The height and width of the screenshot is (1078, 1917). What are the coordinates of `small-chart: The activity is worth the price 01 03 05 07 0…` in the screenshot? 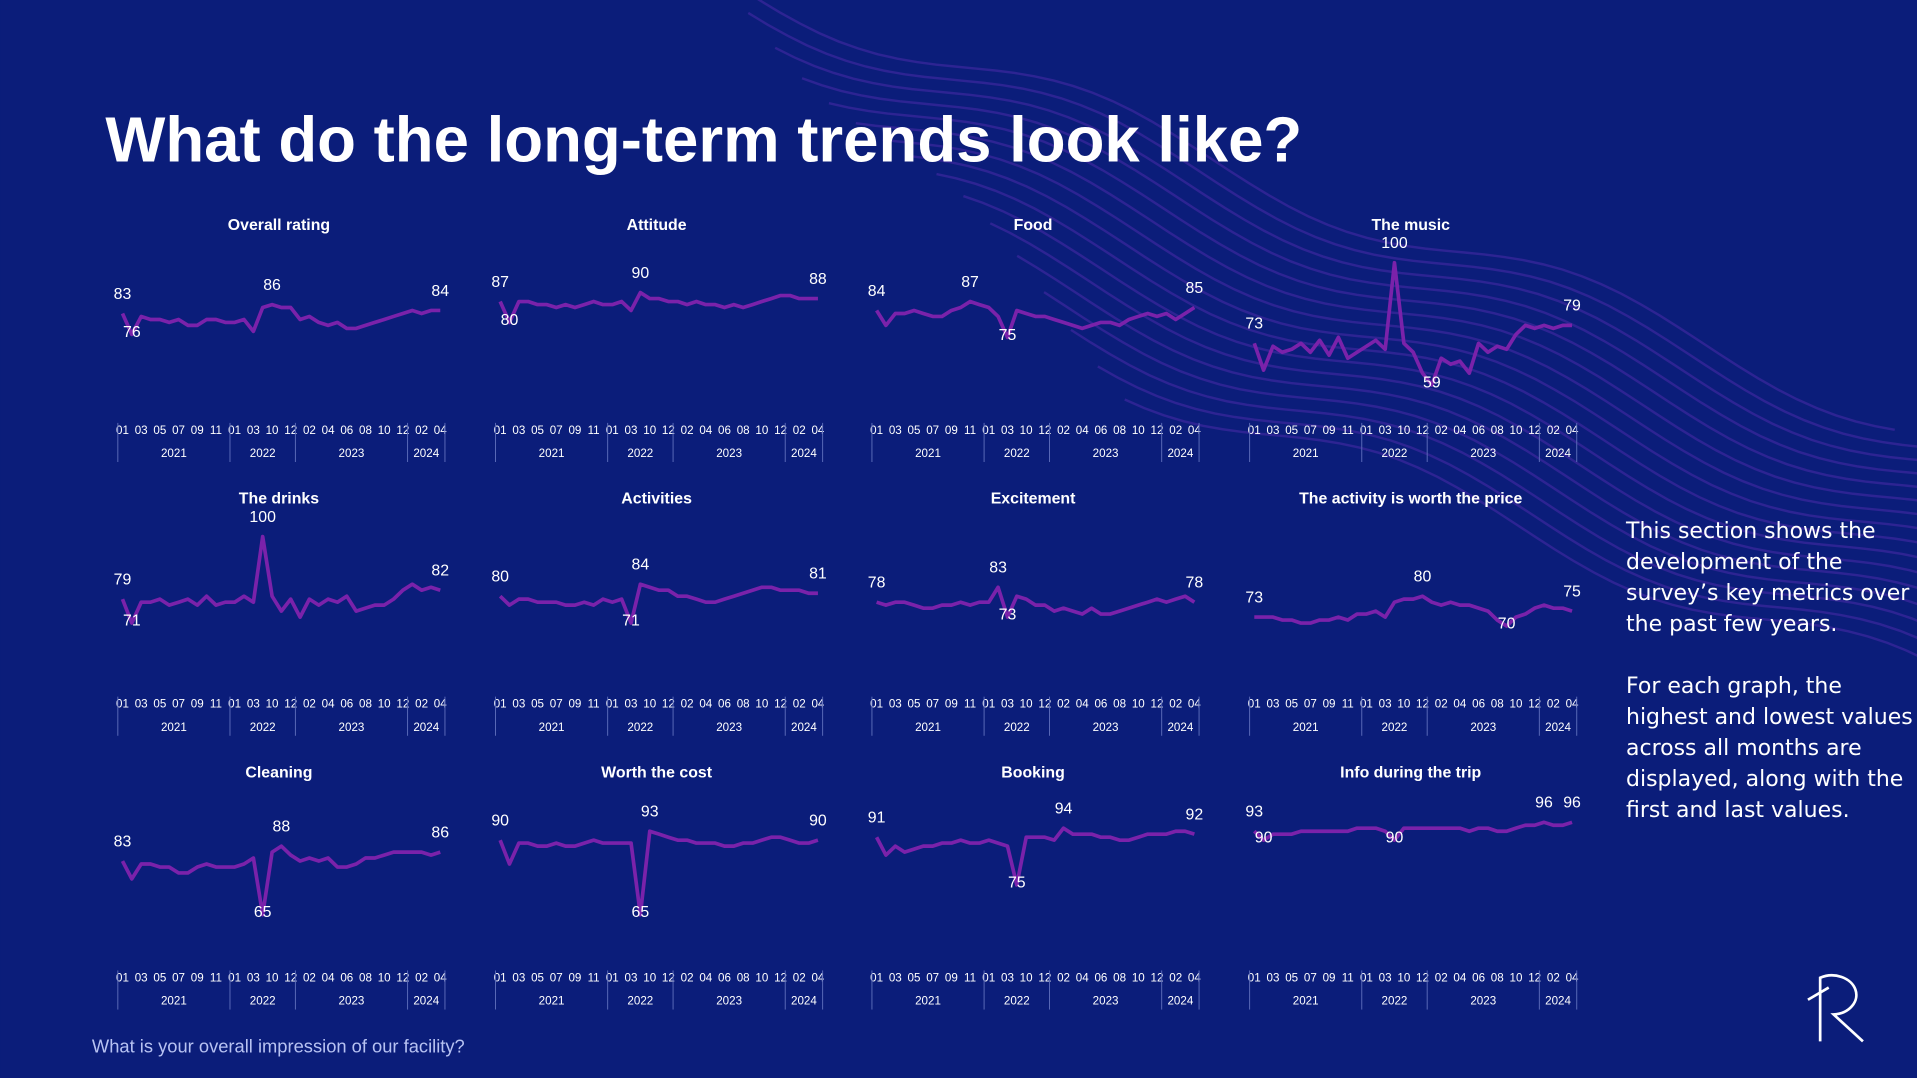 It's located at (1413, 613).